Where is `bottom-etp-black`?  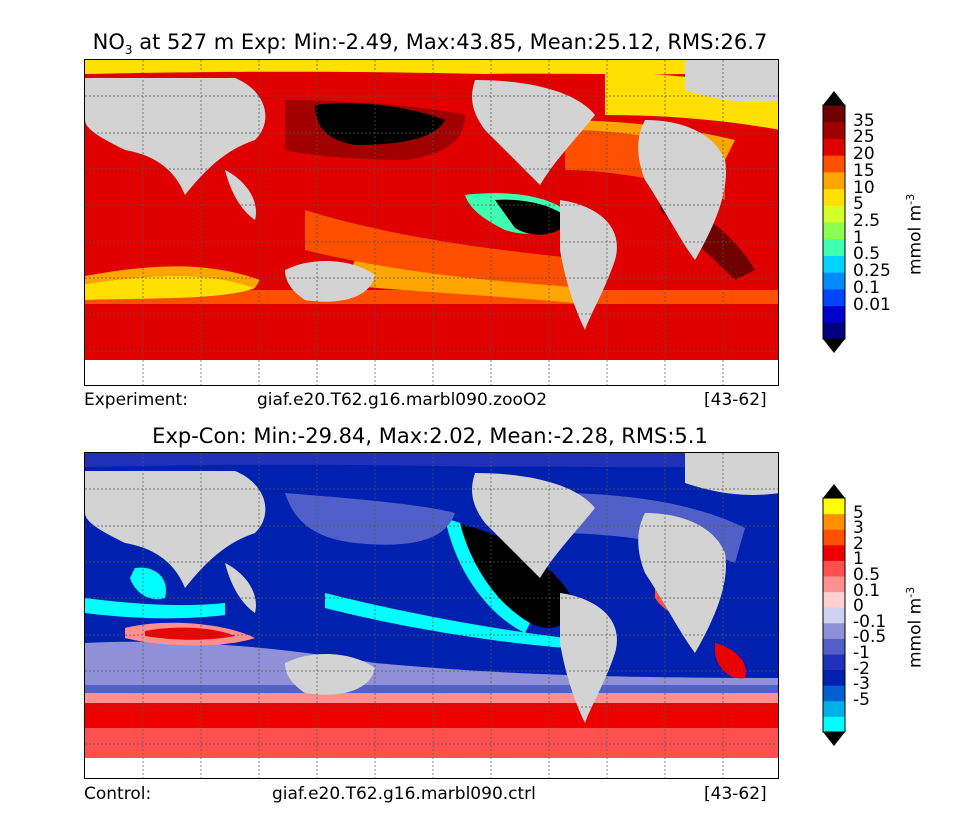
bottom-etp-black is located at coordinates (515, 575).